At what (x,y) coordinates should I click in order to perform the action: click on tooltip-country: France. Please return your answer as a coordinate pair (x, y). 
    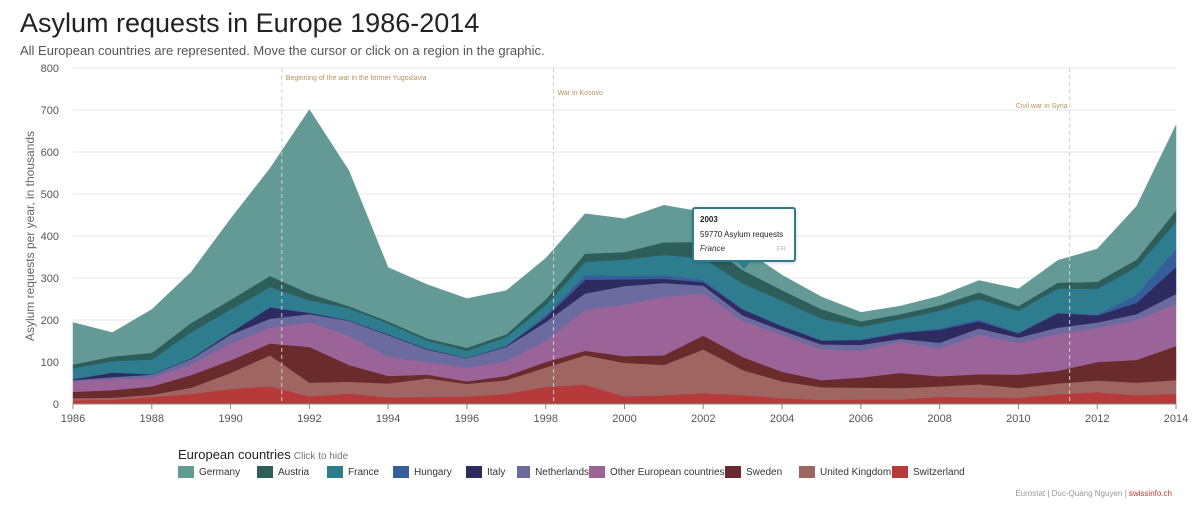
    Looking at the image, I should click on (712, 248).